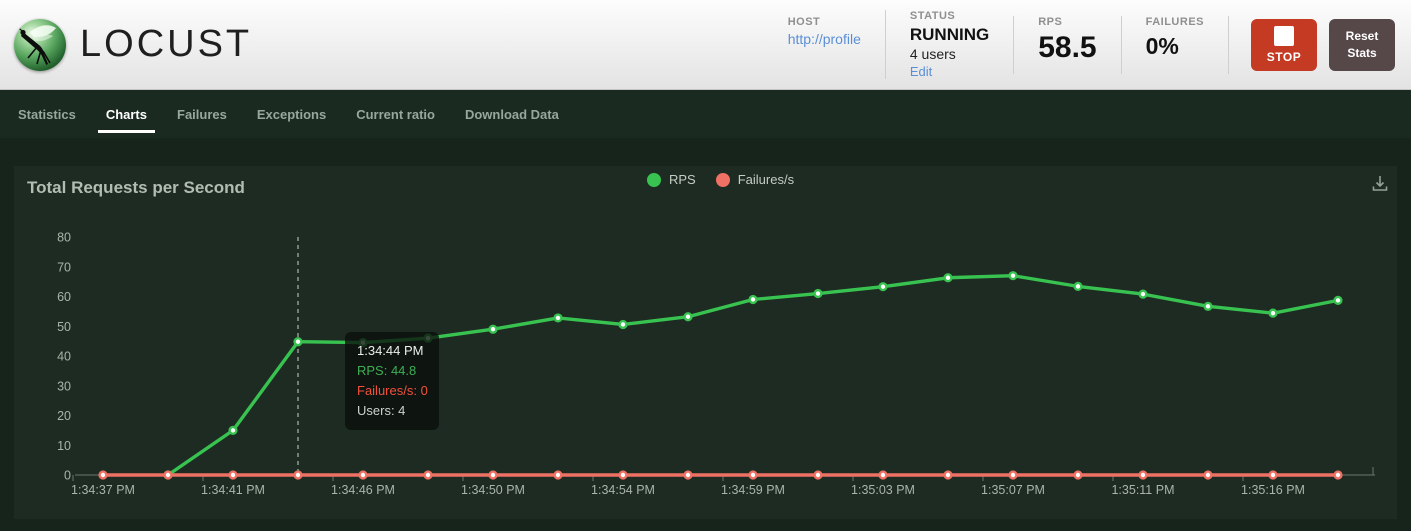  I want to click on legend-label: RPS, so click(682, 179).